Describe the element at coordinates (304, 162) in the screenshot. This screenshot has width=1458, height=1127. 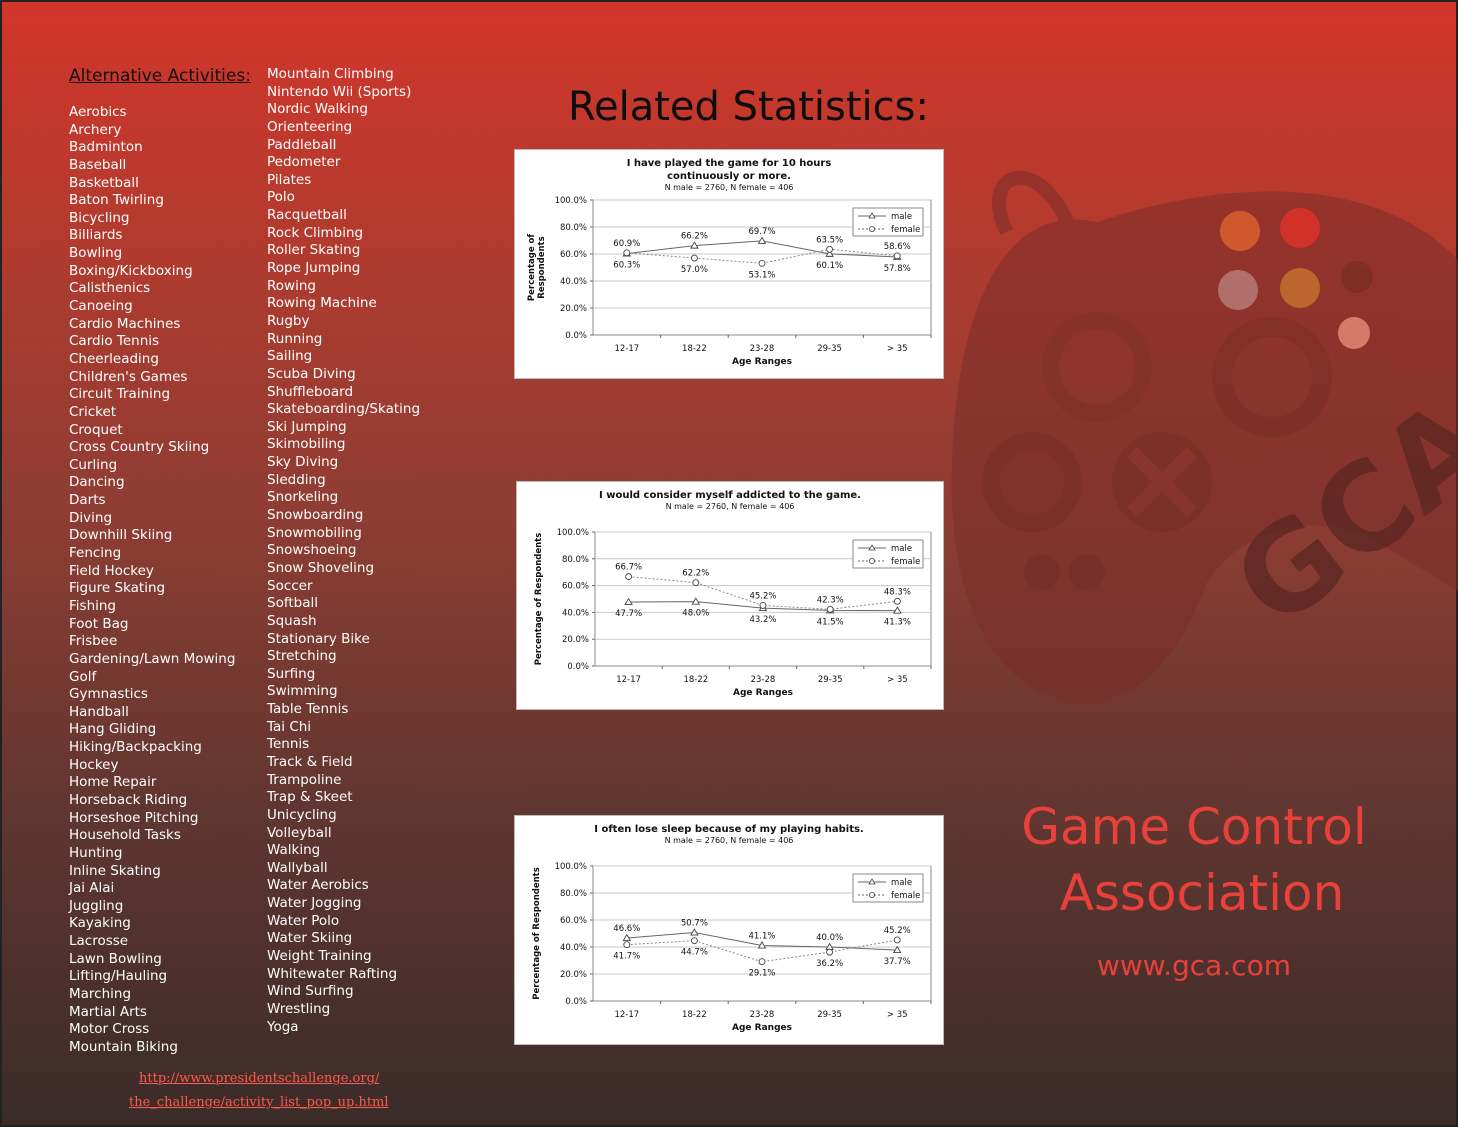
I see `activity-item: Pedometer` at that location.